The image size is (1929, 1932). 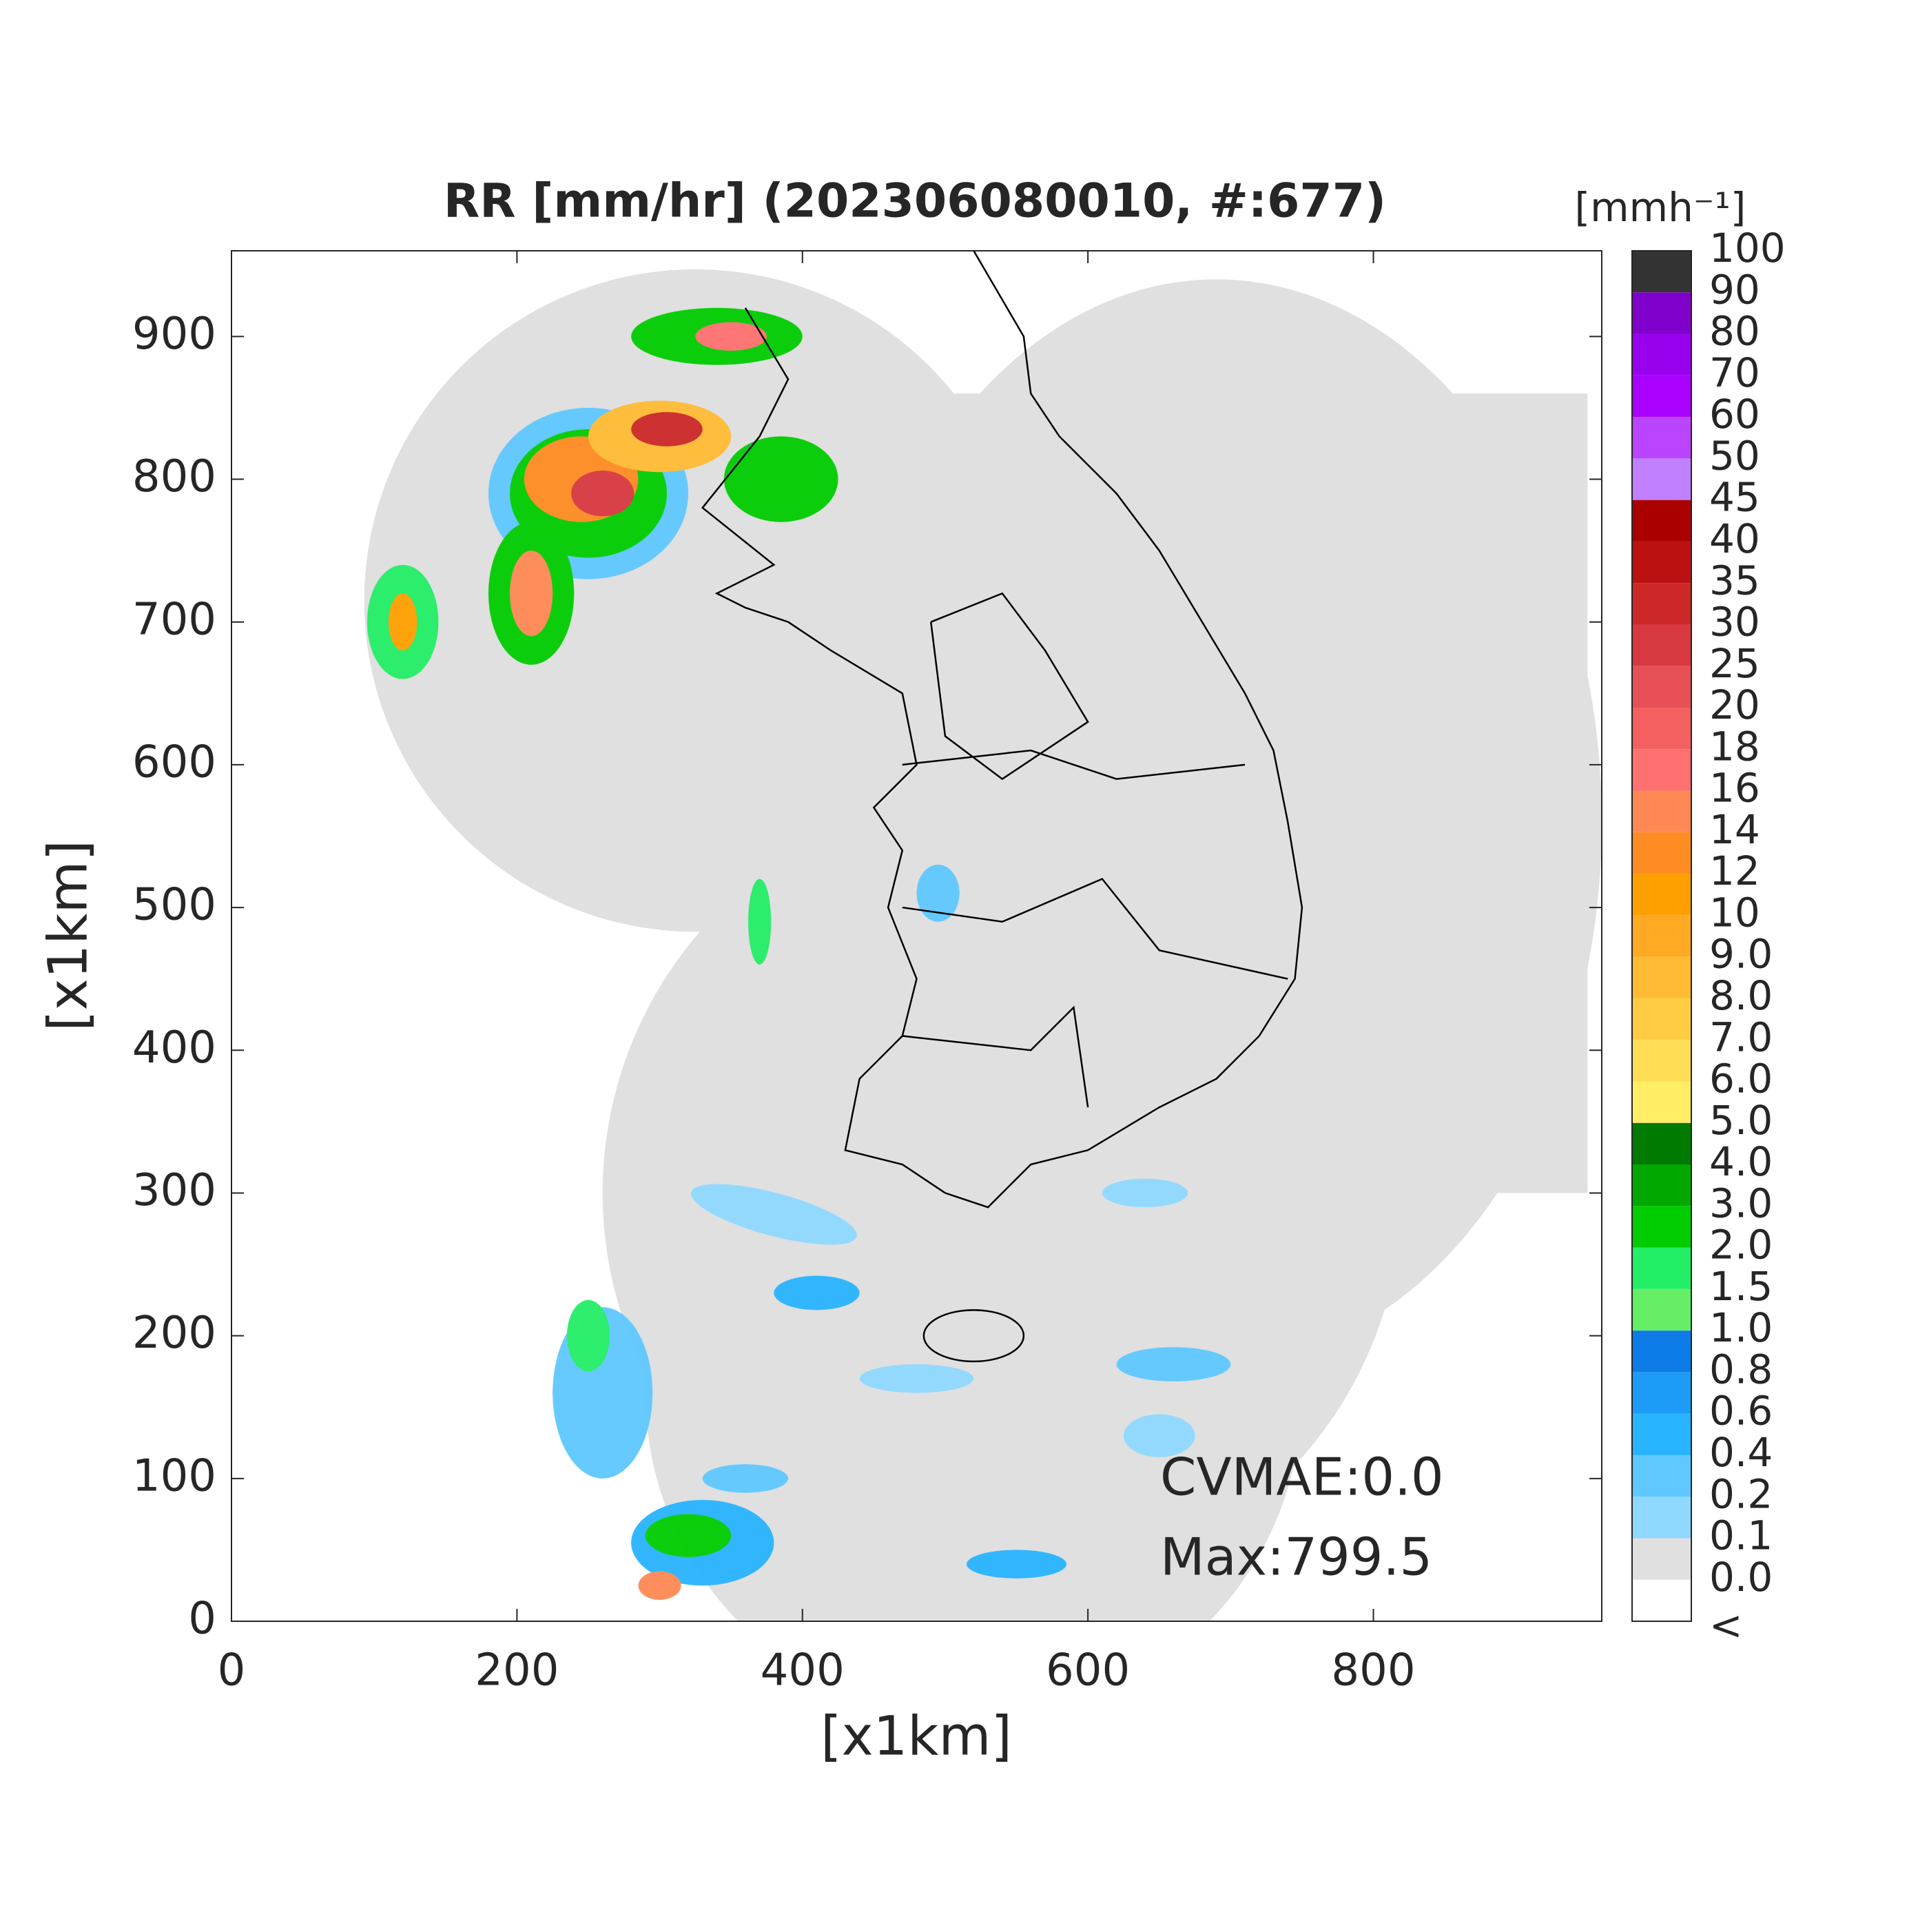 I want to click on y-tick-label: 300, so click(x=174, y=1190).